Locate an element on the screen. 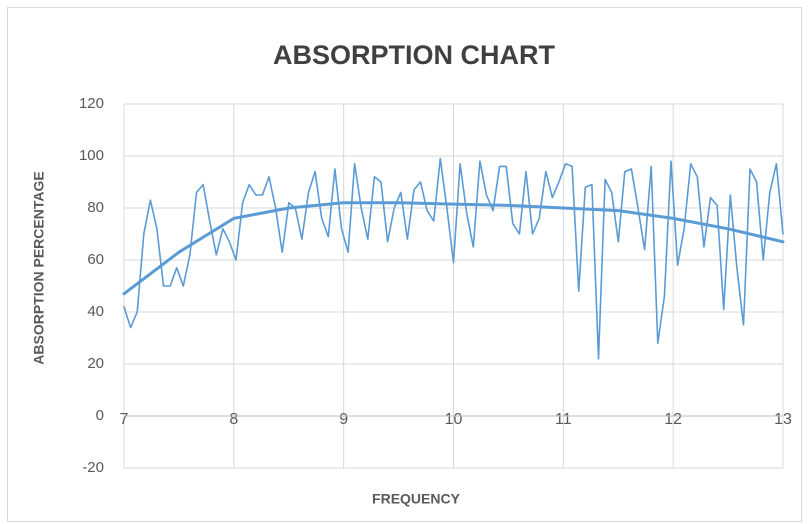 Image resolution: width=809 pixels, height=524 pixels. y-tick-label: 20 is located at coordinates (95, 363).